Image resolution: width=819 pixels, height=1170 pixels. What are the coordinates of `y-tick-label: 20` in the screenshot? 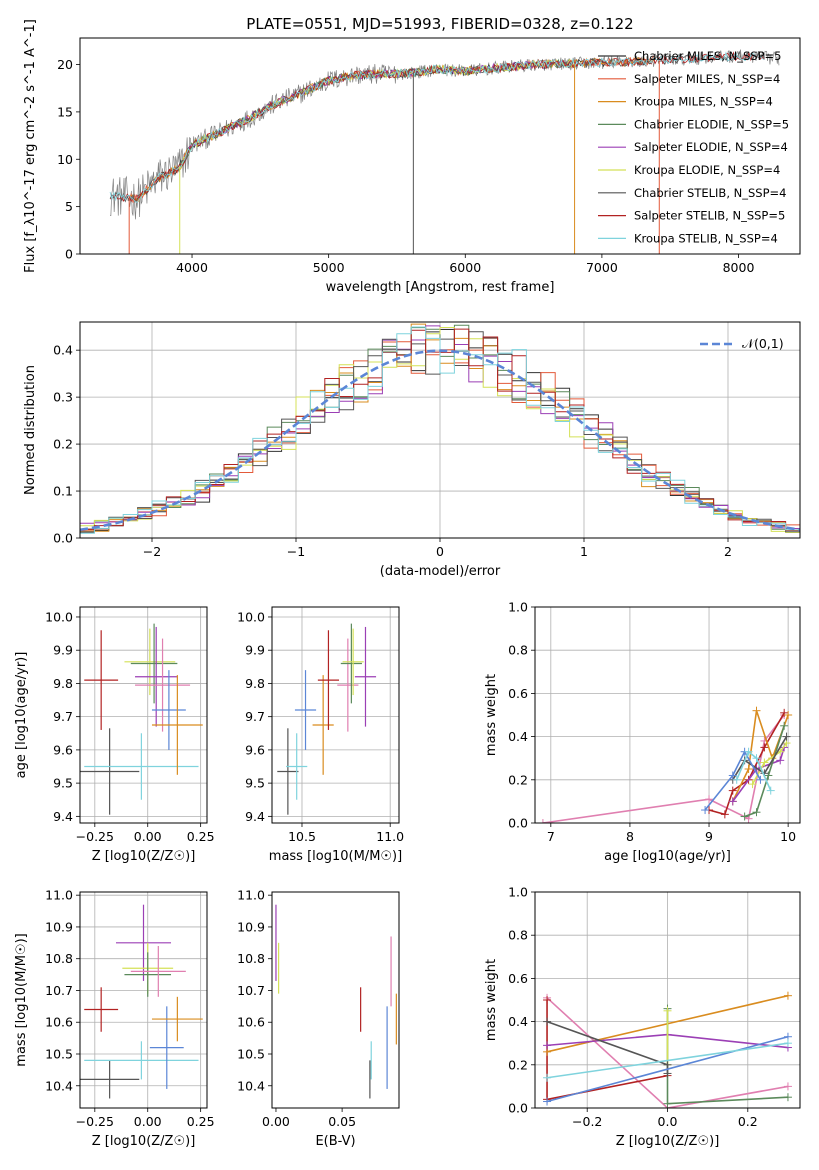 It's located at (65, 64).